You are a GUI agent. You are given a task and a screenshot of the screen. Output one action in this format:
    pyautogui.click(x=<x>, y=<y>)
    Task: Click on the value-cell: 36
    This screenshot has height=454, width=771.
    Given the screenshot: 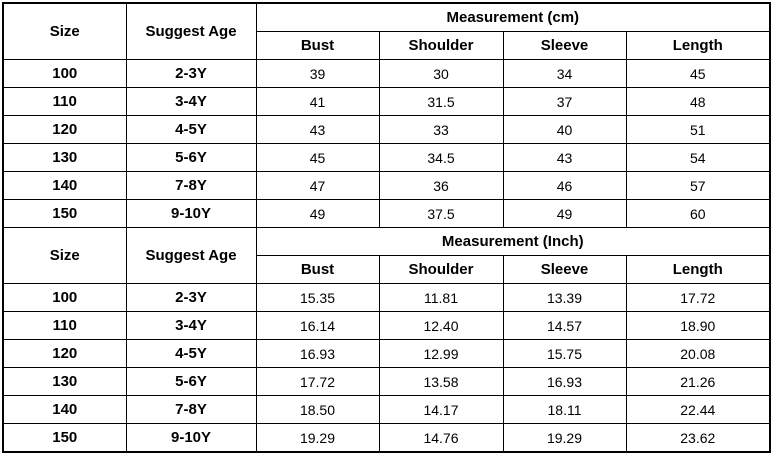 What is the action you would take?
    pyautogui.click(x=441, y=185)
    